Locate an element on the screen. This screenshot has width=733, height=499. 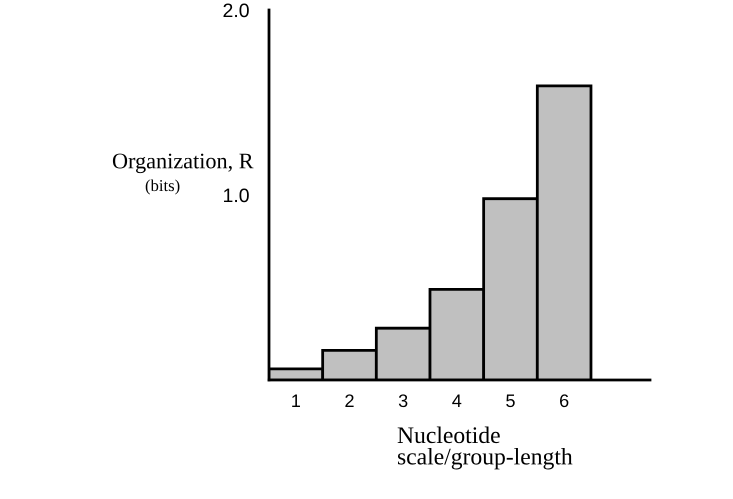
y-tick-label: 2.0 is located at coordinates (236, 10).